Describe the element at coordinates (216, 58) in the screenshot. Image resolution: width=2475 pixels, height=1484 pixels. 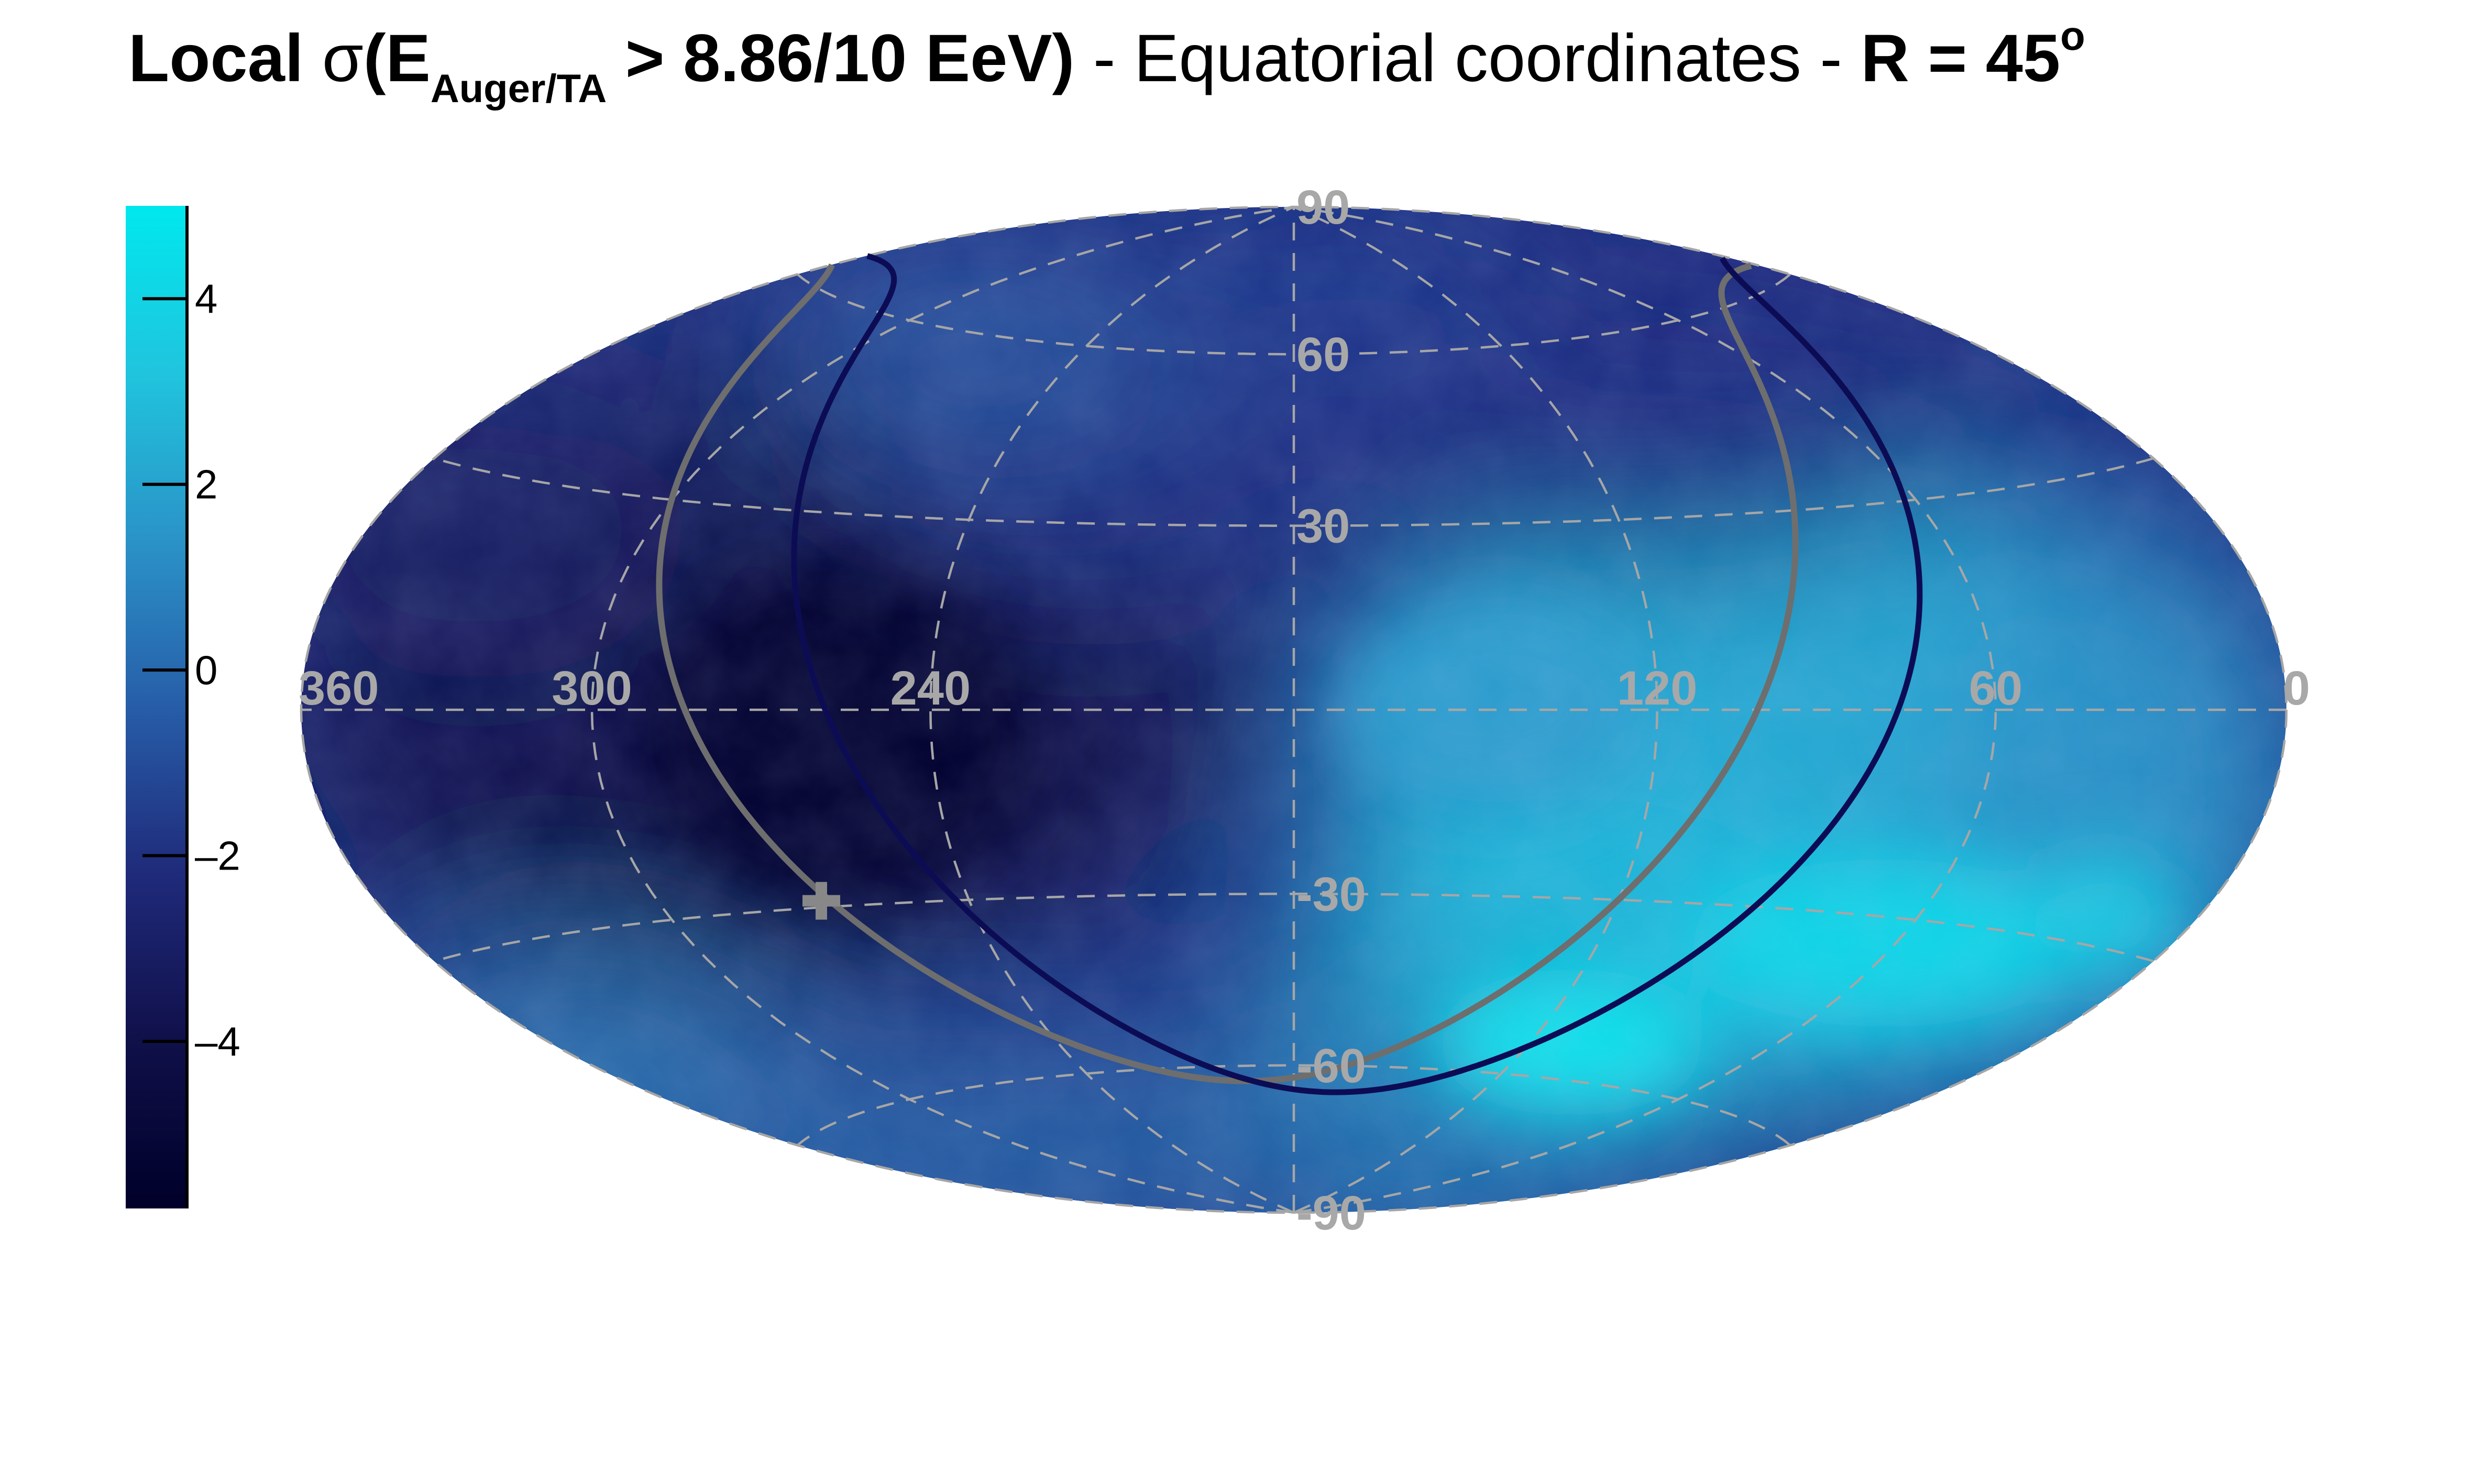
I see `title-local: Local` at that location.